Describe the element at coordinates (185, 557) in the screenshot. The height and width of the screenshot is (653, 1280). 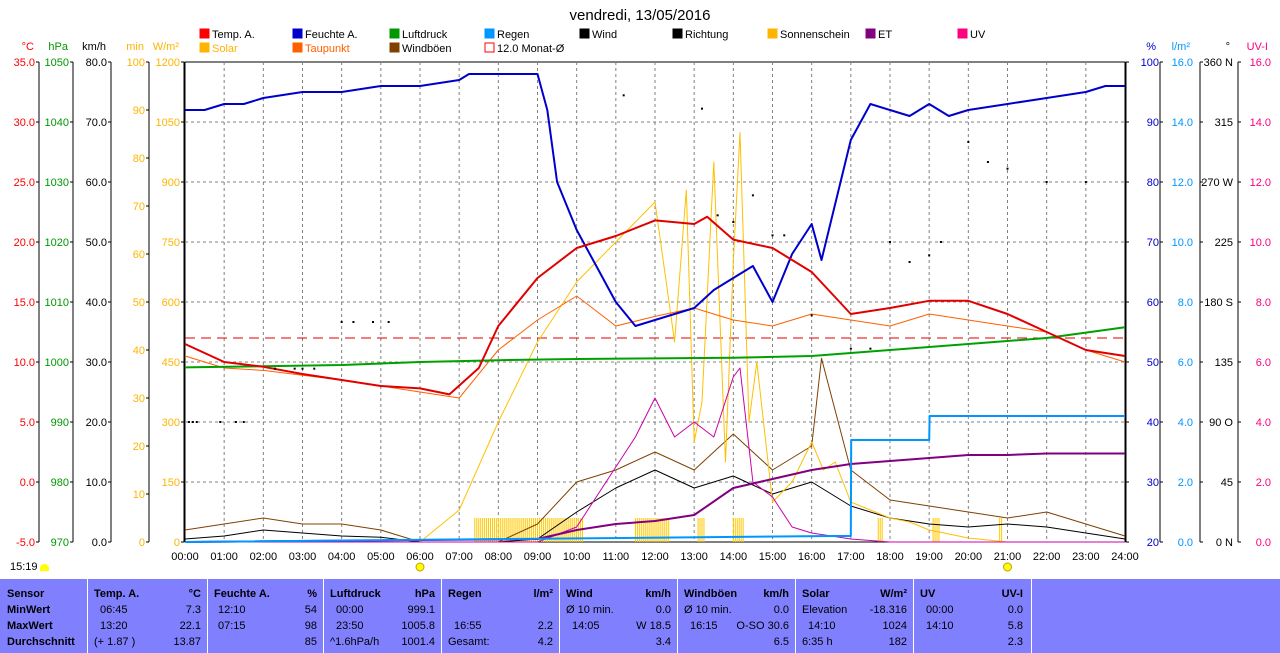
I see `x-tick-label: 00:00` at that location.